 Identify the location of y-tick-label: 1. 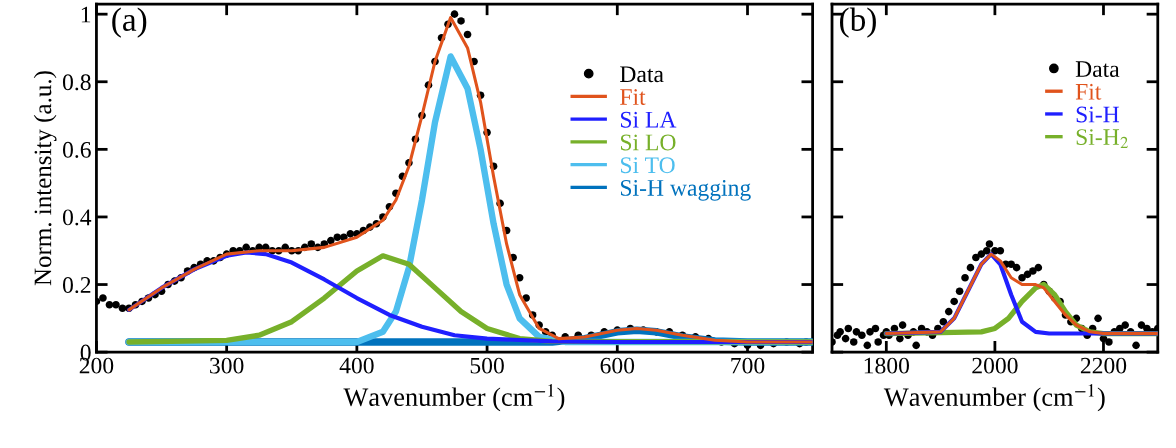
(86, 14).